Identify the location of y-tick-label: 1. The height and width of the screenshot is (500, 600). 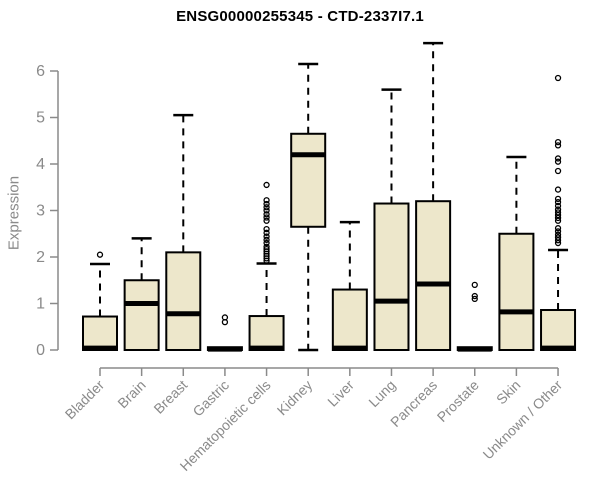
(40, 304).